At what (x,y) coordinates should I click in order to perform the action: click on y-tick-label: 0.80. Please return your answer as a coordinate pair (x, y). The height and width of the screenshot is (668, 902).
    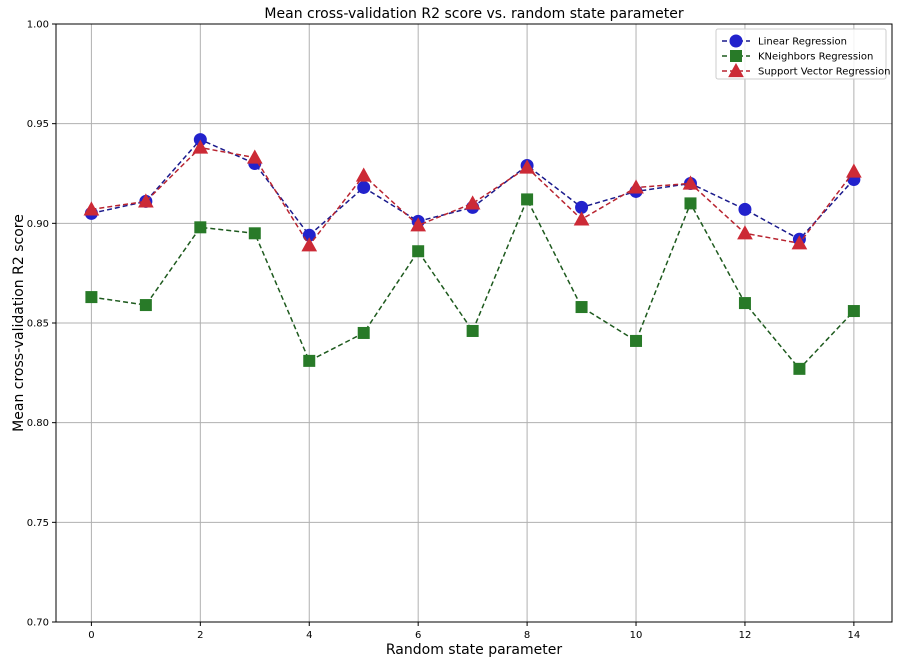
    Looking at the image, I should click on (38, 423).